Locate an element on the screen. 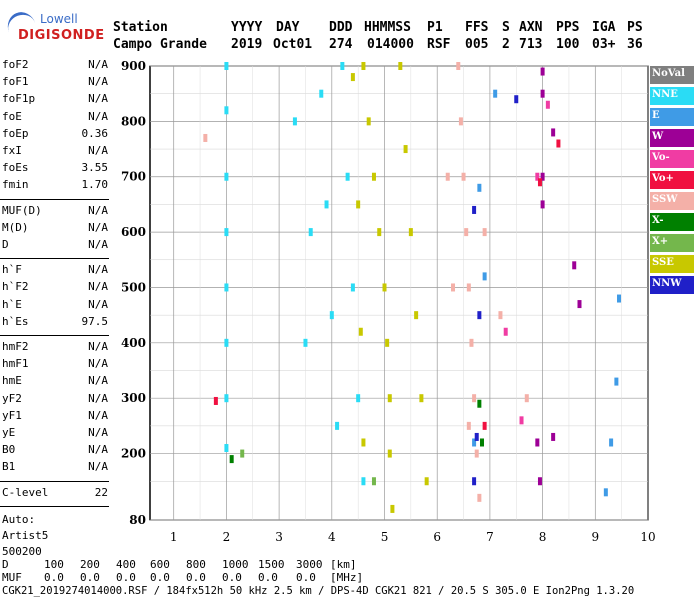 Image resolution: width=700 pixels, height=600 pixels. y-tick-label: 600 is located at coordinates (133, 232).